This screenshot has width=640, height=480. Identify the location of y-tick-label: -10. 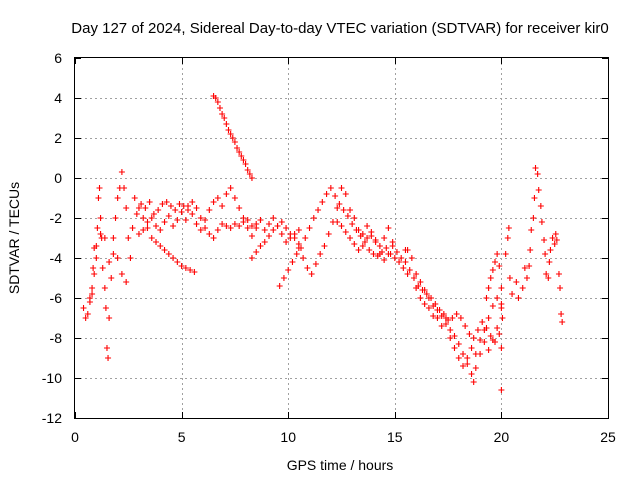
(52, 378).